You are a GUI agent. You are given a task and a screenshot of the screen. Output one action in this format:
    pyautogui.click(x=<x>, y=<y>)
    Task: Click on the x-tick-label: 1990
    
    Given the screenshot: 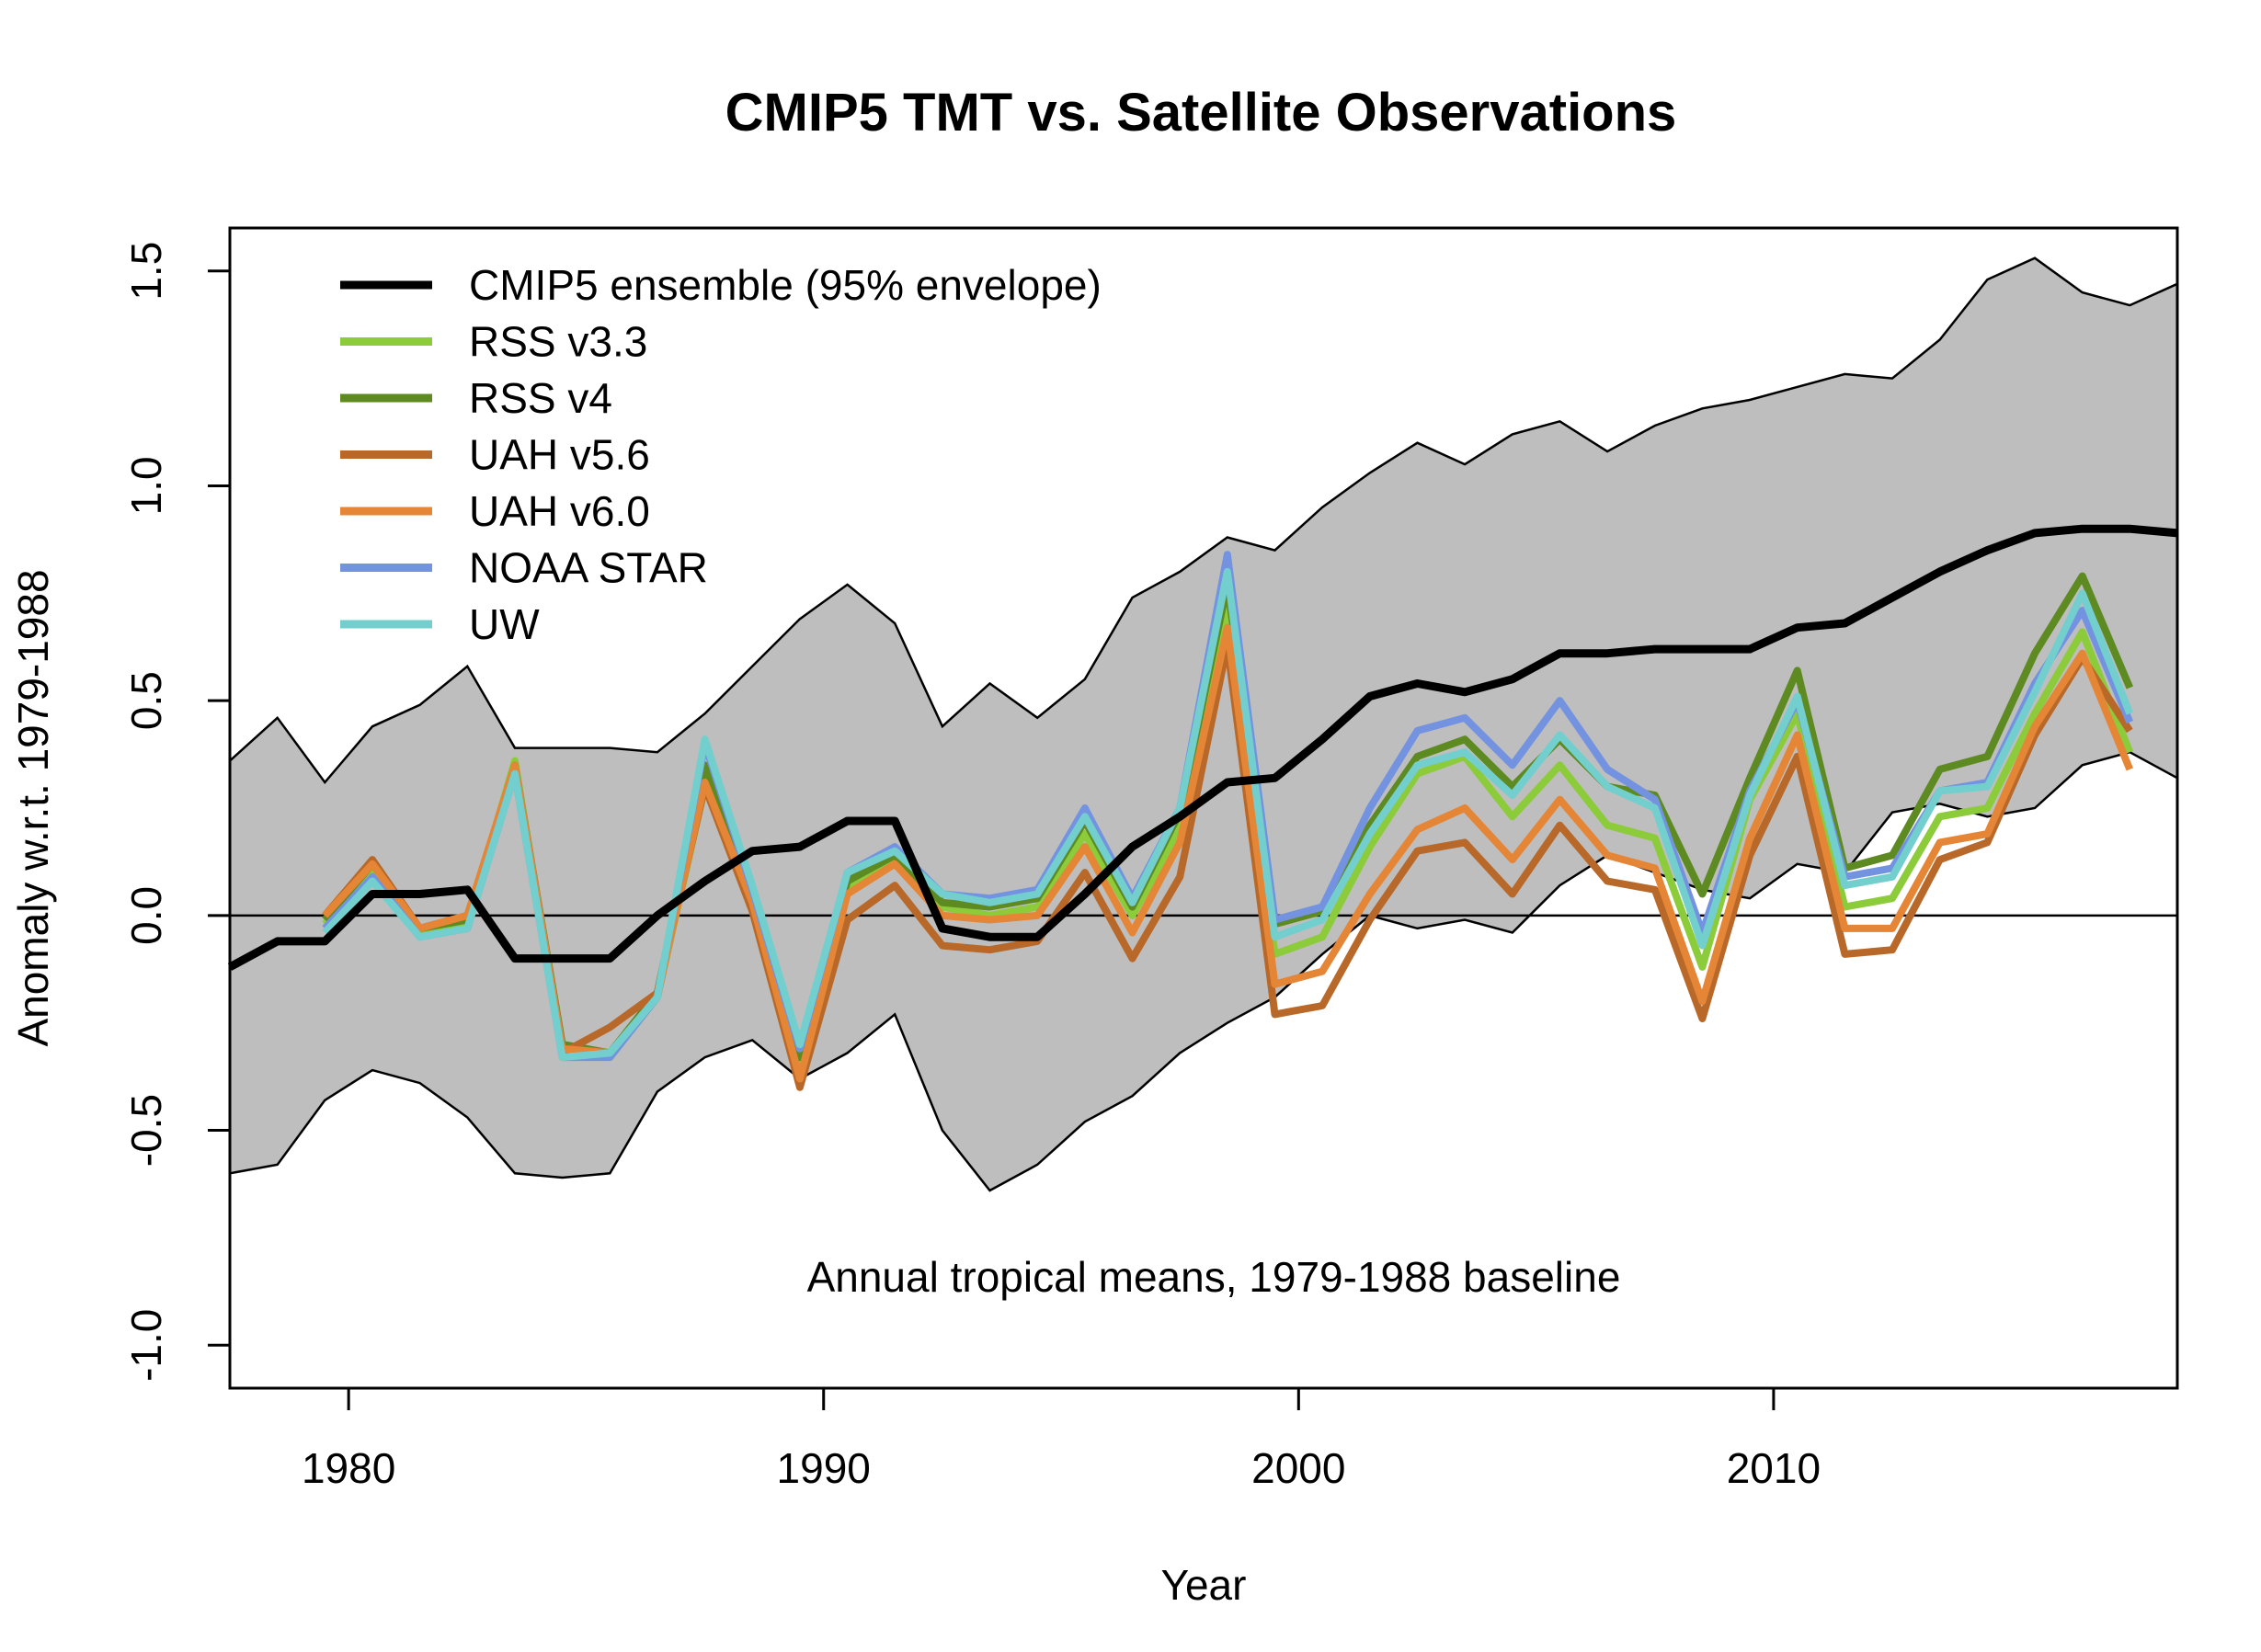 What is the action you would take?
    pyautogui.click(x=824, y=1468)
    